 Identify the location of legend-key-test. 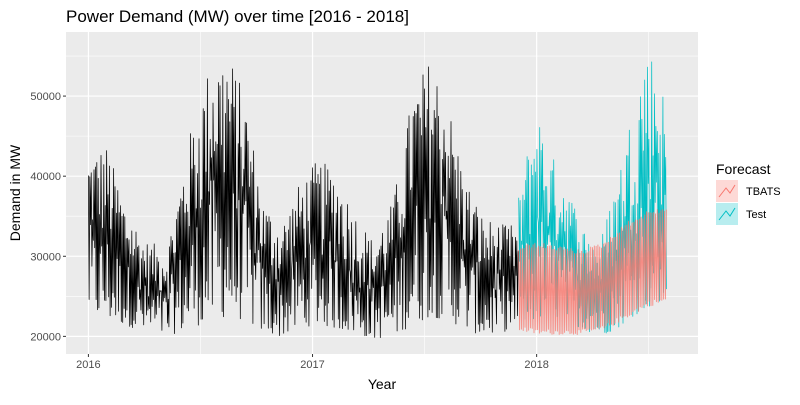
(727, 214).